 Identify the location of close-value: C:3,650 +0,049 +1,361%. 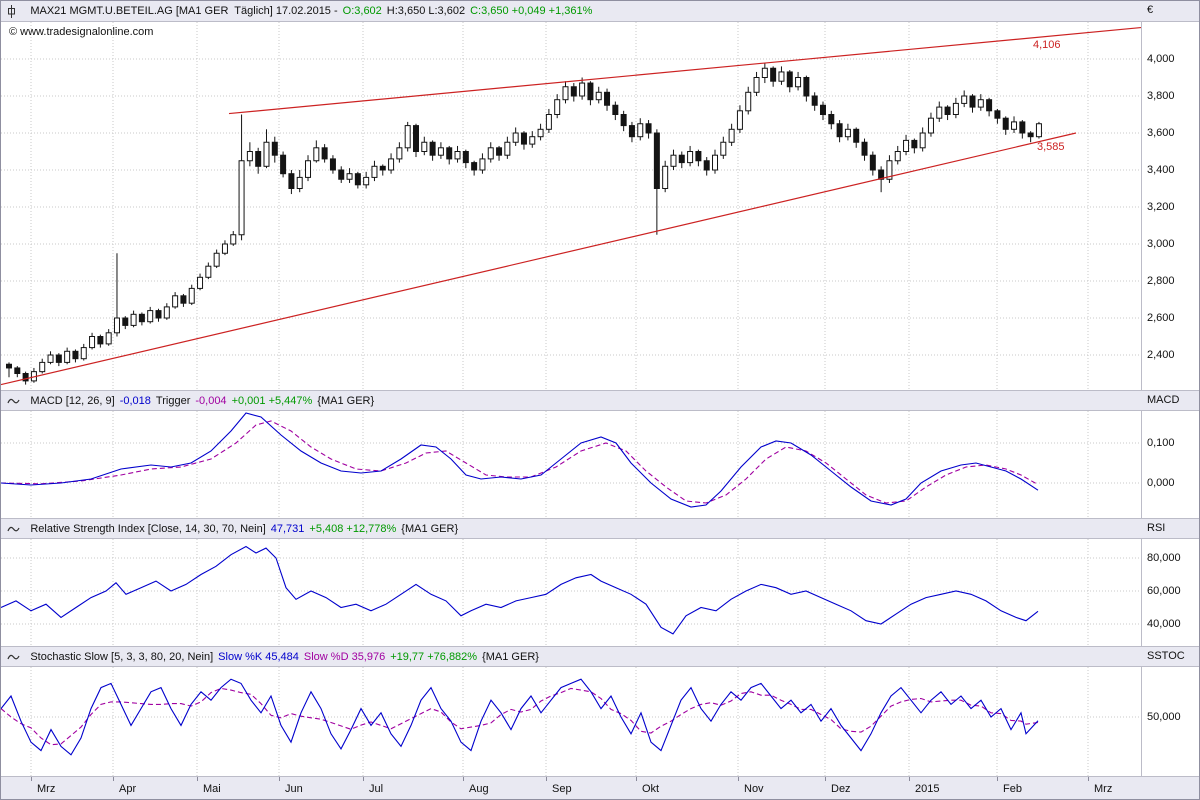
(531, 11).